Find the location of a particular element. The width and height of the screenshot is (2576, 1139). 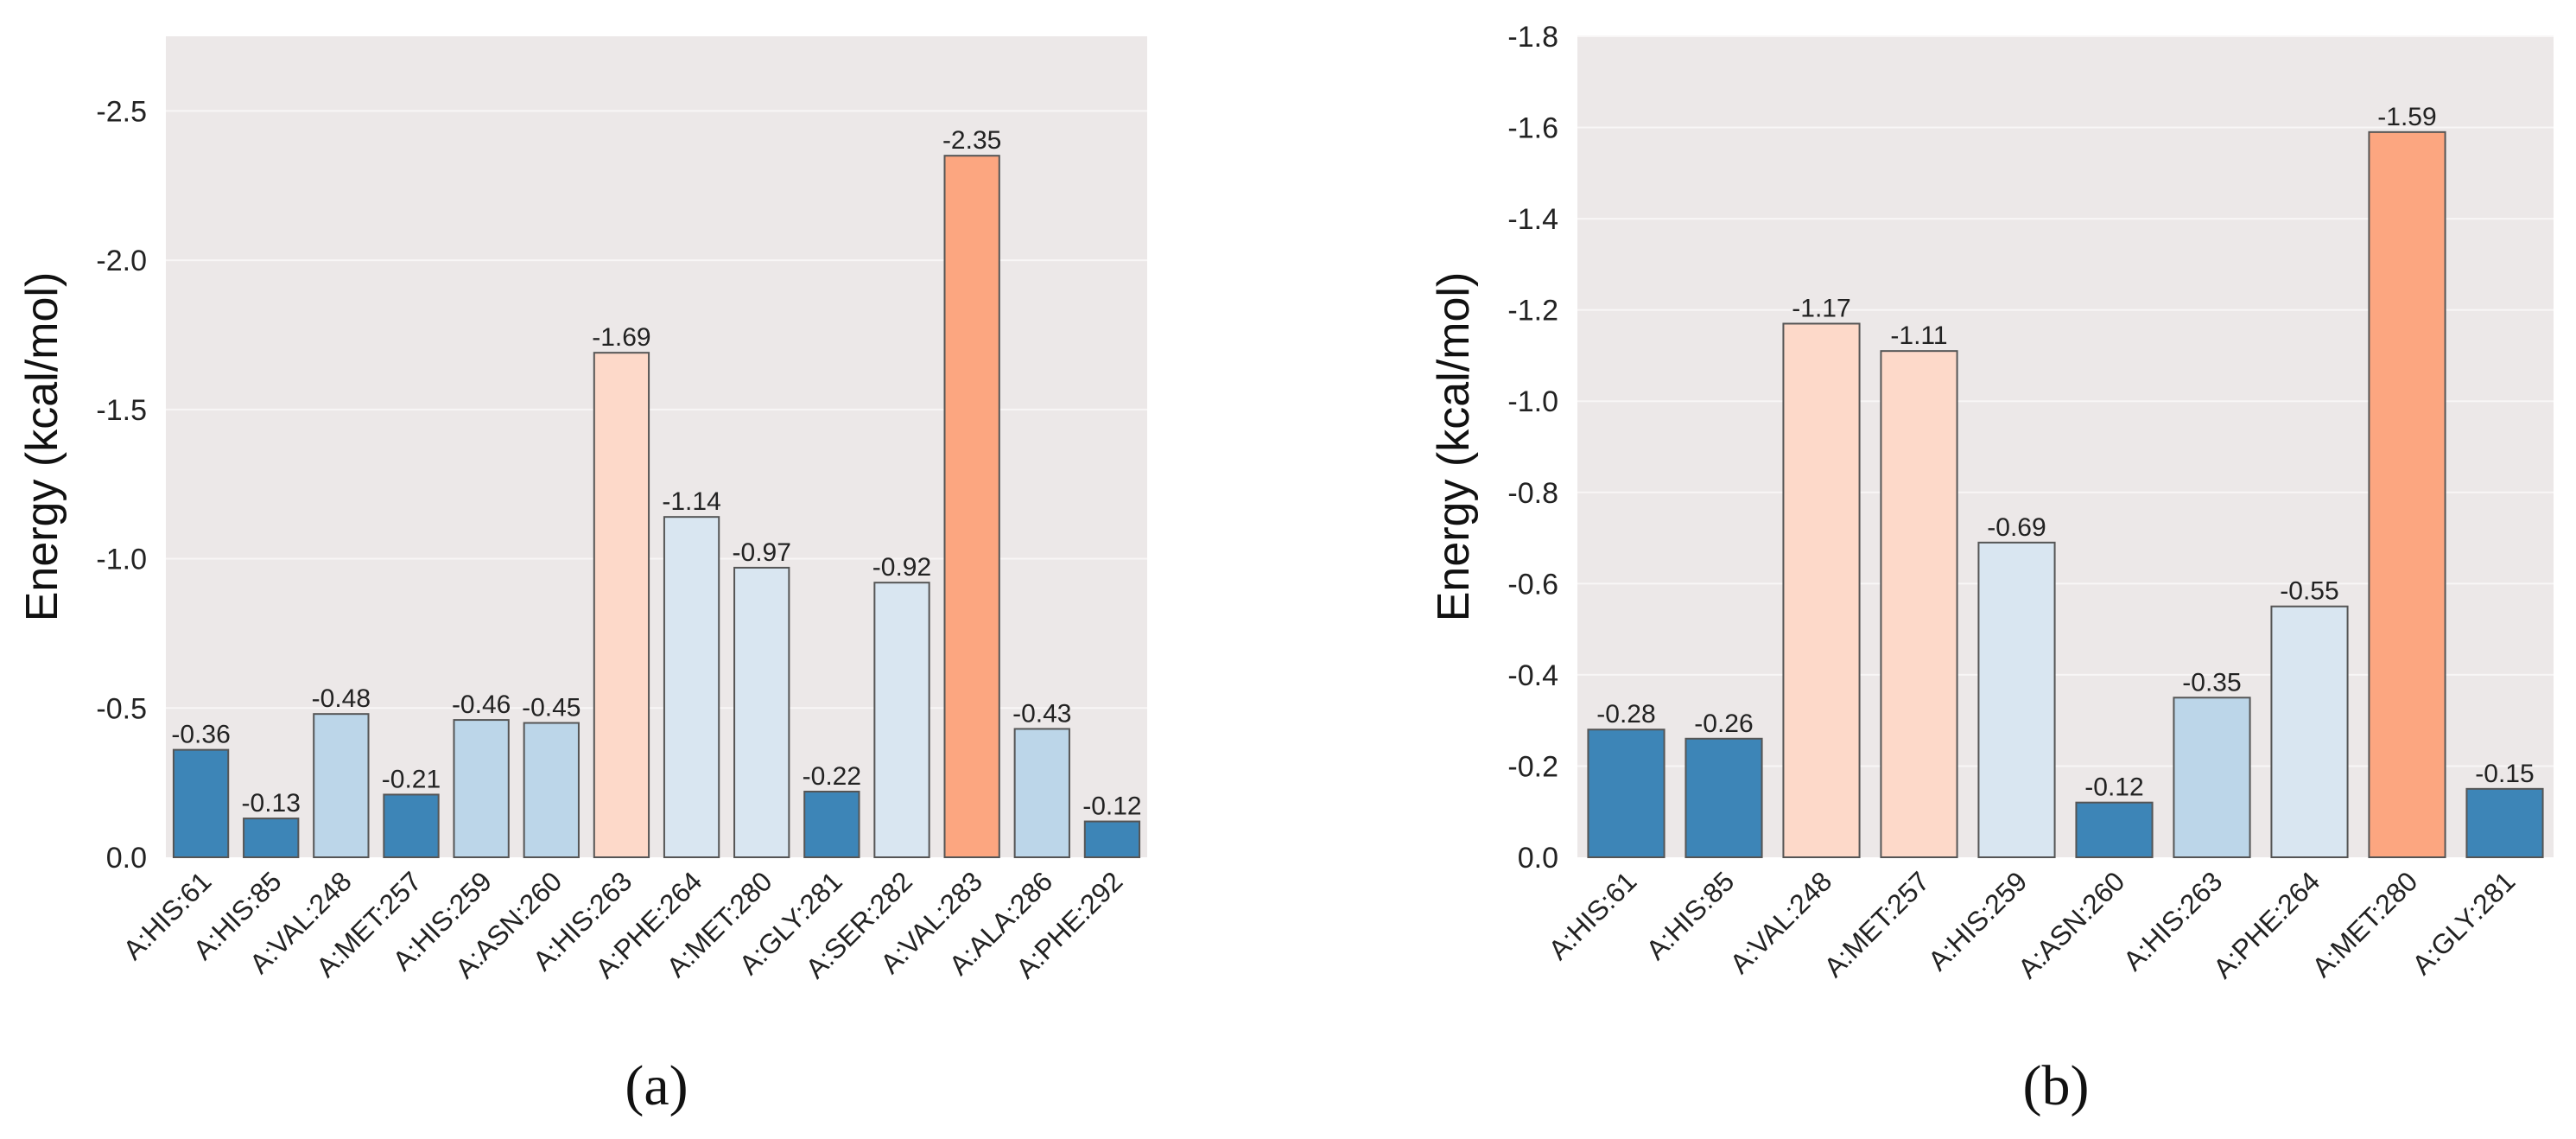

bar-value-label: -1.59 is located at coordinates (2406, 117).